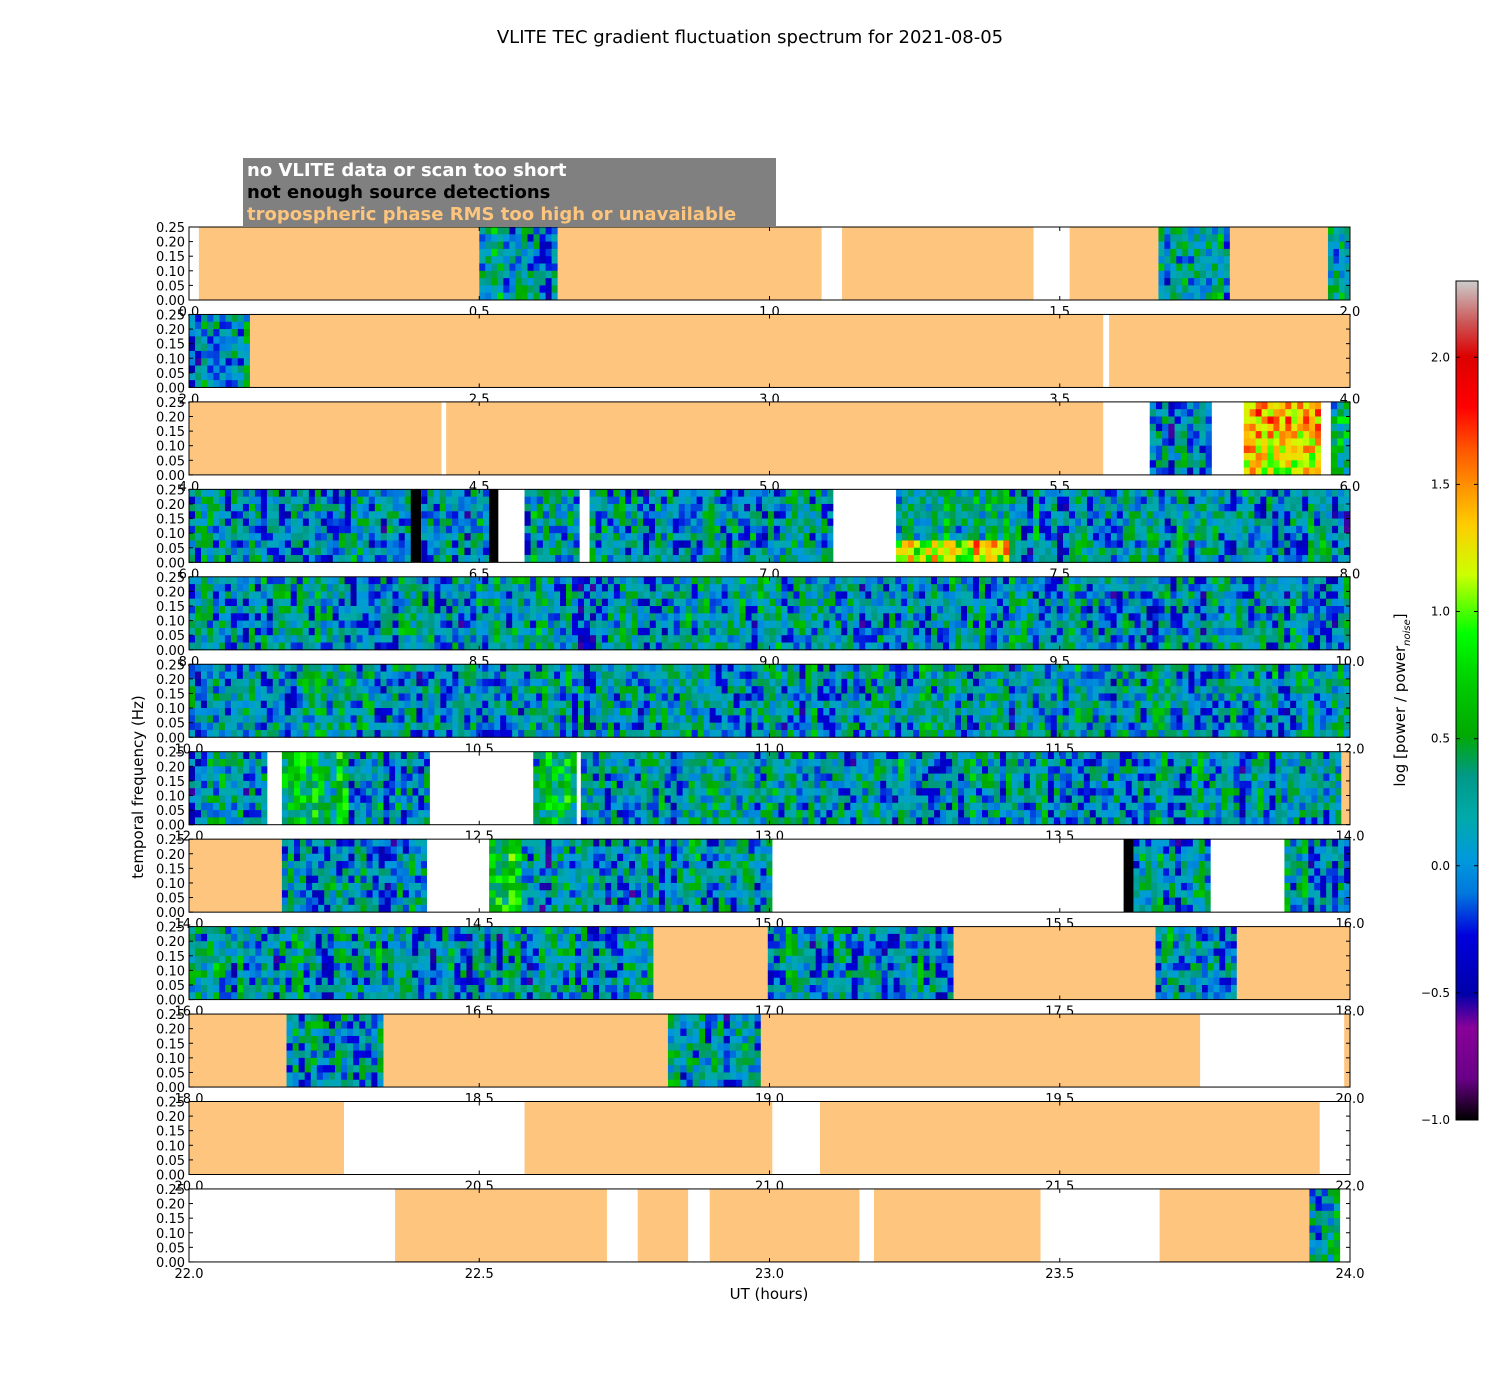 The image size is (1500, 1400). I want to click on y-tick-label: 0.00, so click(170, 388).